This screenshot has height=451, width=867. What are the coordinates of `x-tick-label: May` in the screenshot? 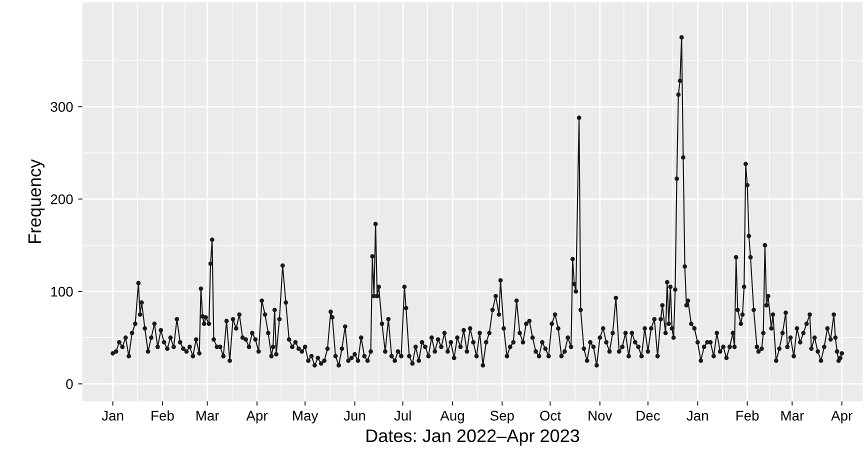 It's located at (305, 417).